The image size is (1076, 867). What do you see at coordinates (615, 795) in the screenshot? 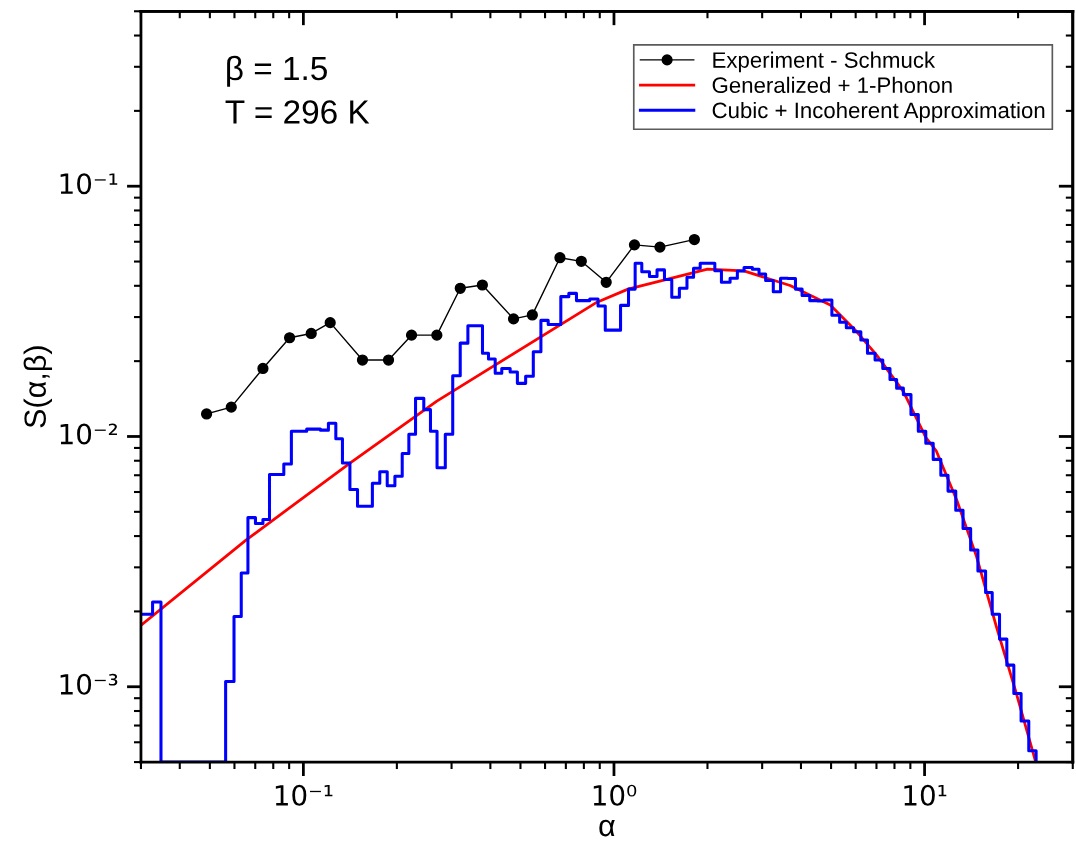
I see `x-tick-label: 10⁰` at bounding box center [615, 795].